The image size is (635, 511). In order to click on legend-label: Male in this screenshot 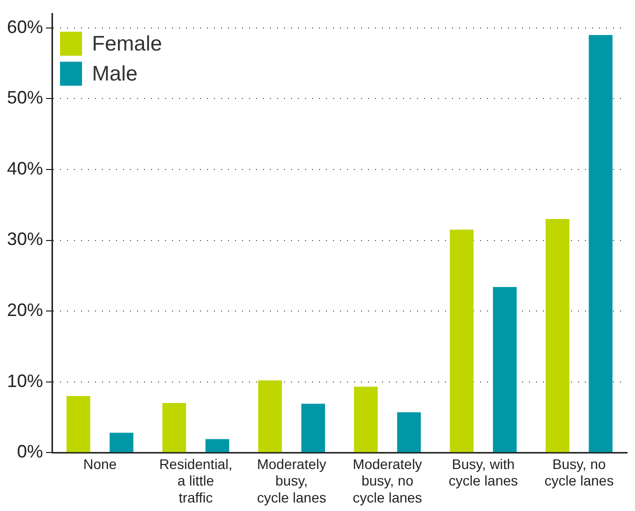, I will do `click(115, 74)`.